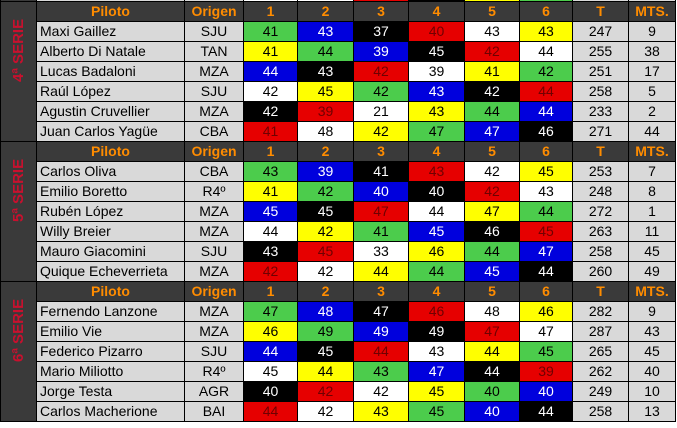 Image resolution: width=677 pixels, height=428 pixels. I want to click on heat-1-value: 46, so click(270, 331).